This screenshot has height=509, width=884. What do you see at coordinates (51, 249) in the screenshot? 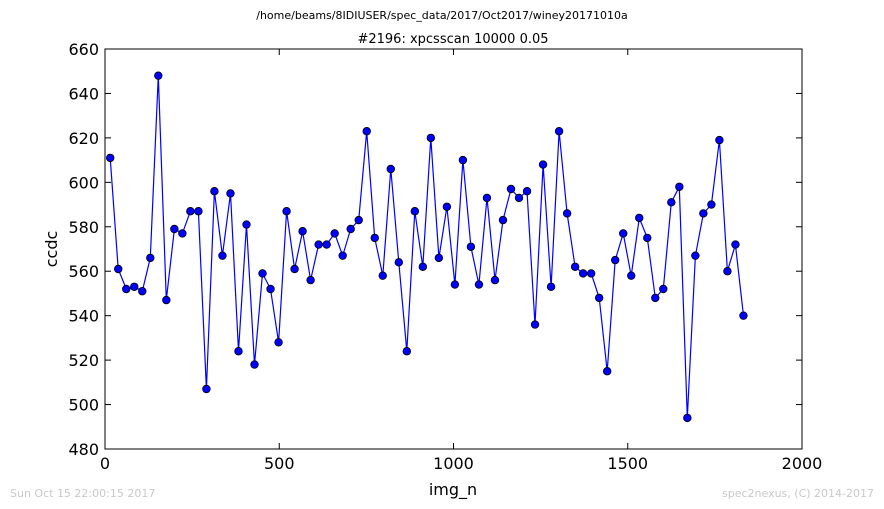
I see `y-axis-label: ccdc` at bounding box center [51, 249].